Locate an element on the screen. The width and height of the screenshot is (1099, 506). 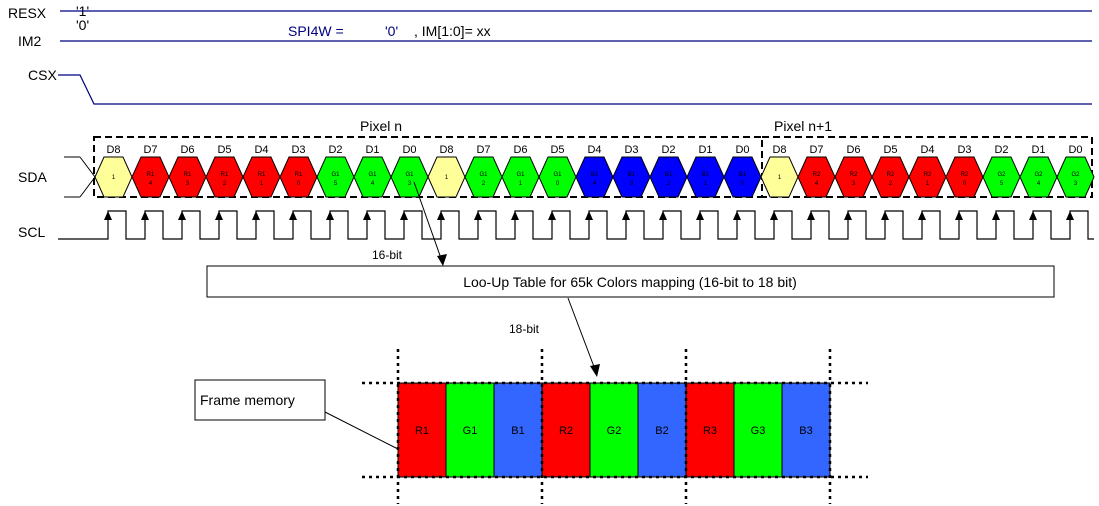
sda-bit-hexagon is located at coordinates (1075, 177).